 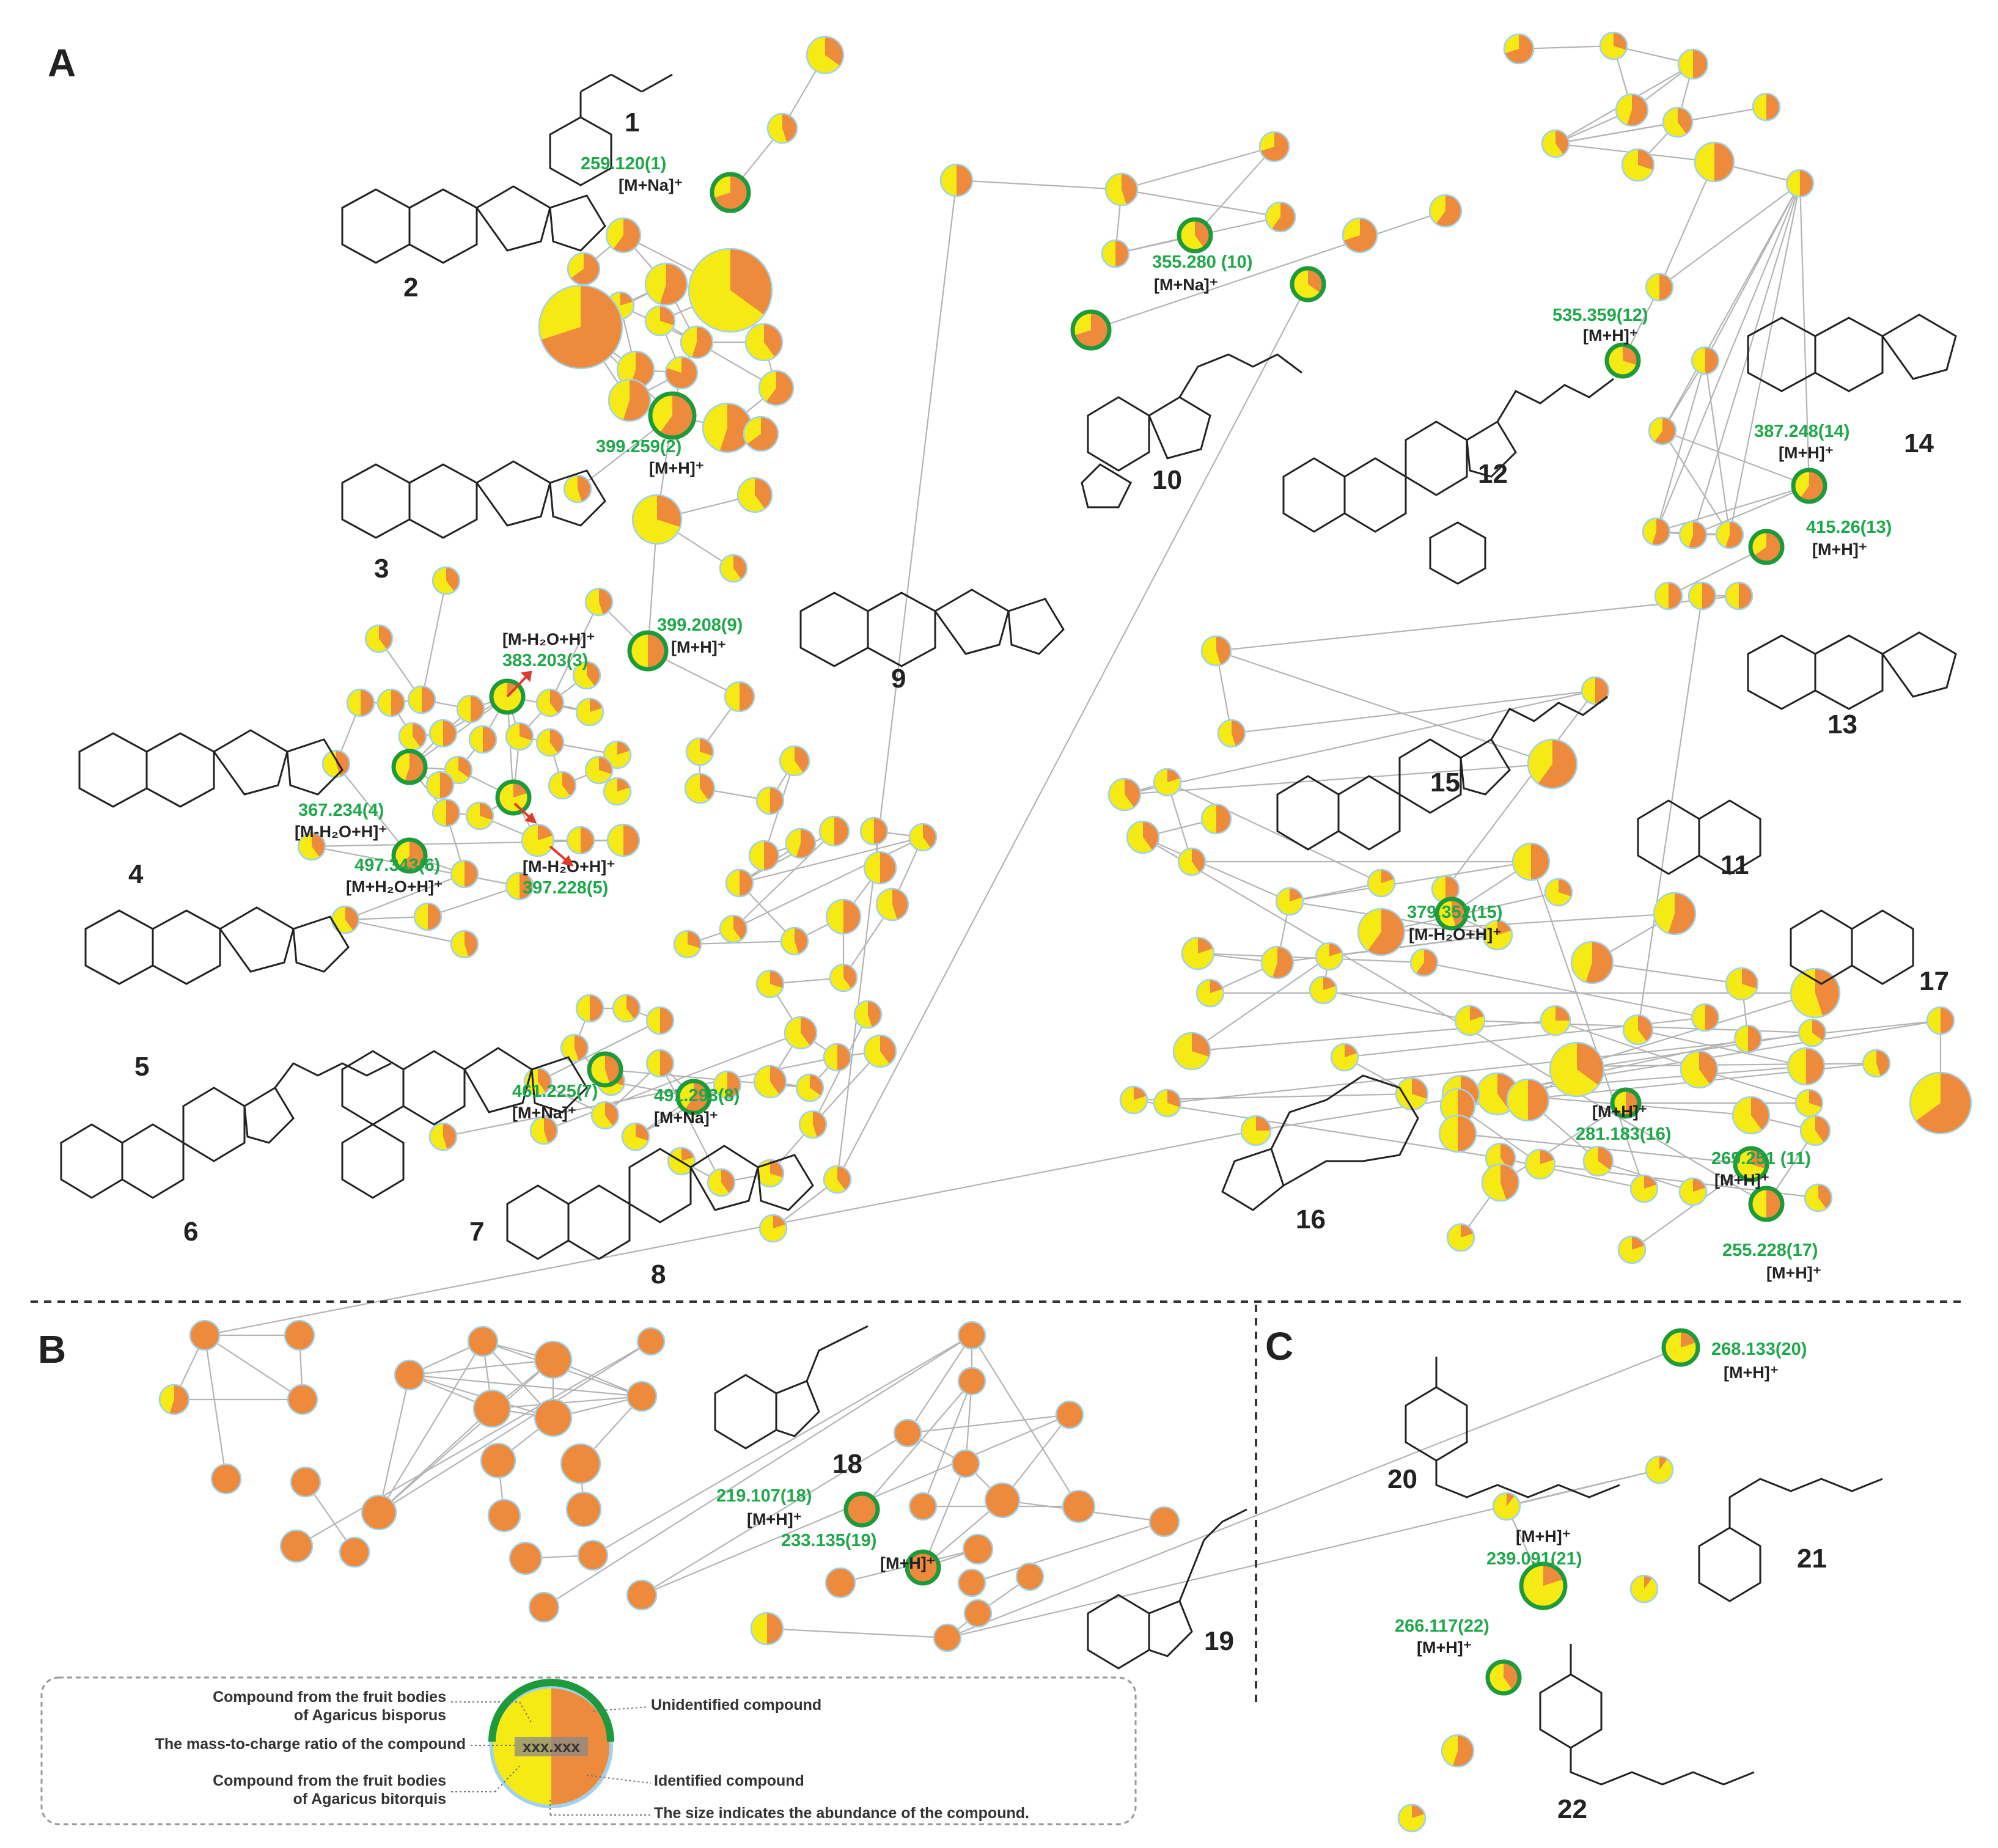 What do you see at coordinates (1202, 262) in the screenshot?
I see `mz-label-10: 355.280 (10)` at bounding box center [1202, 262].